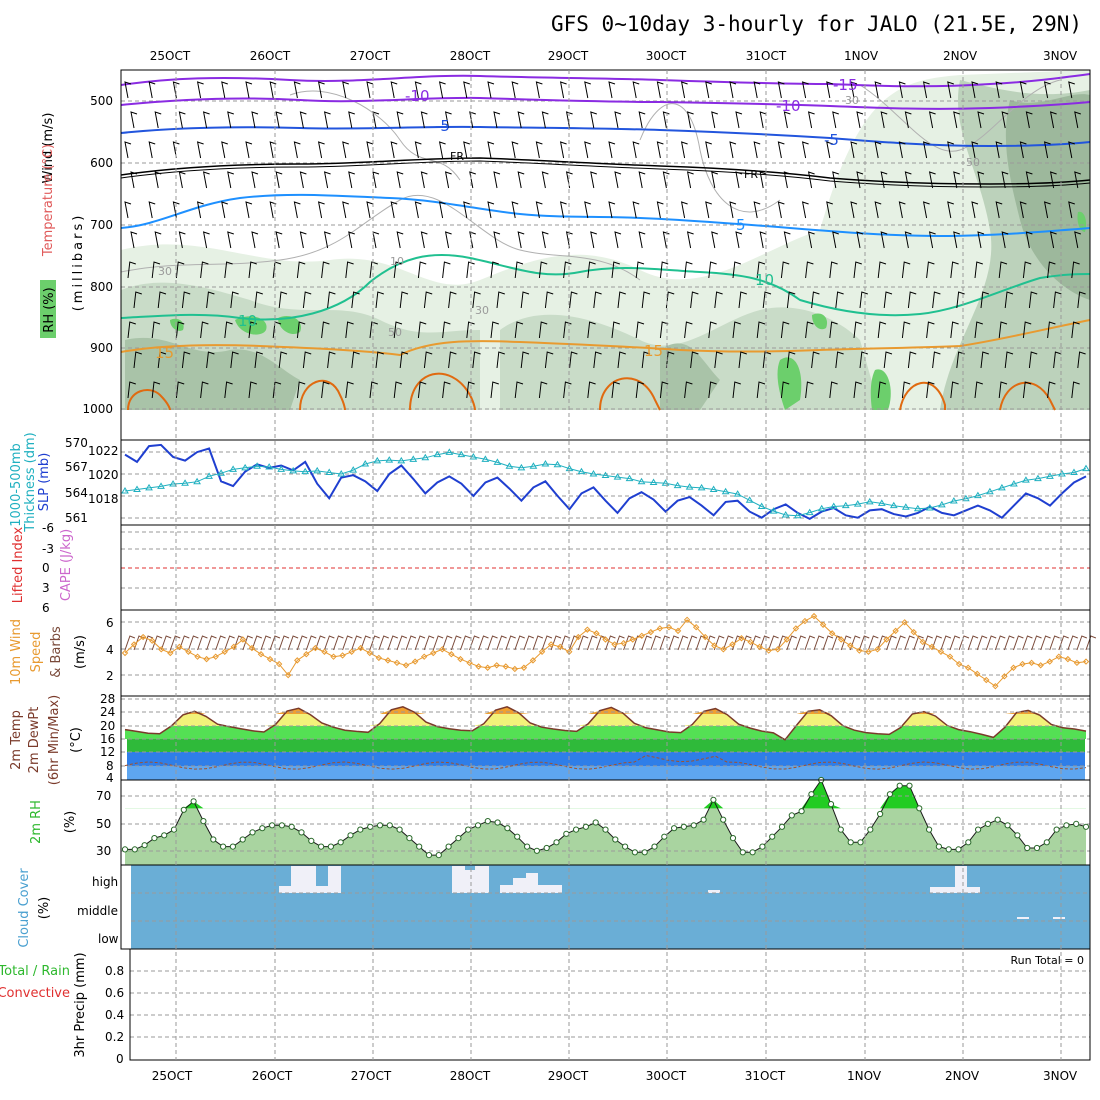  I want to click on cloud-tick-high: high, so click(105, 882).